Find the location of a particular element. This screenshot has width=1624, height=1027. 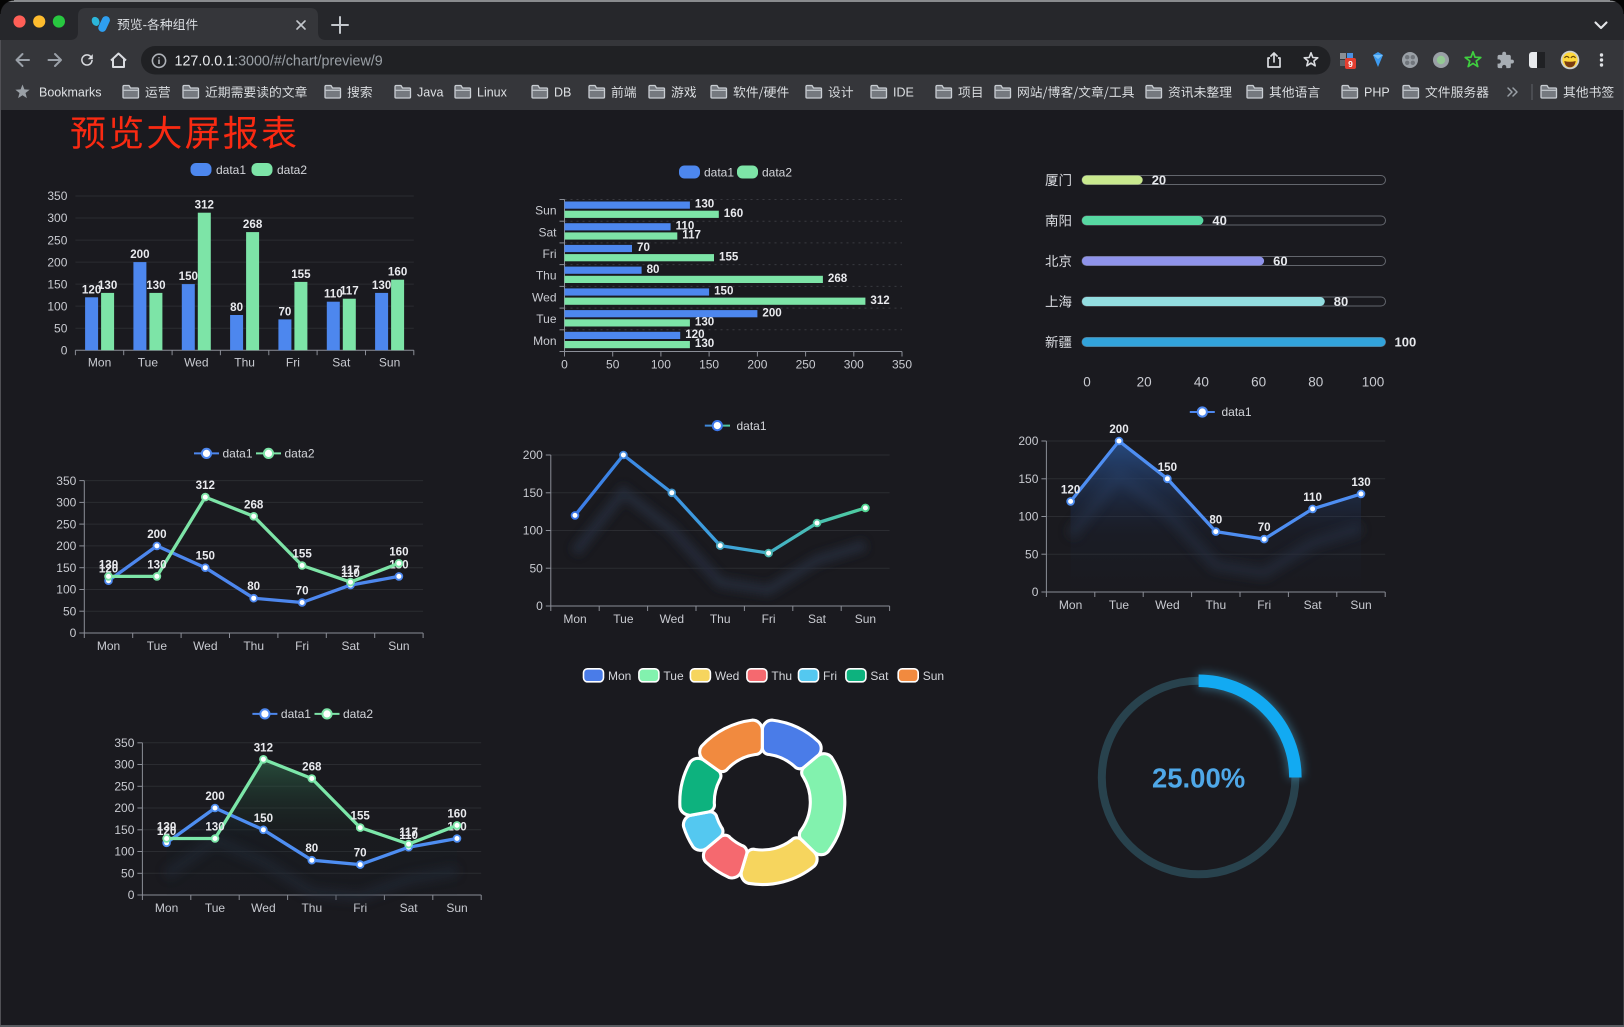

svg-text: 127.0.0.1 is located at coordinates (205, 62).